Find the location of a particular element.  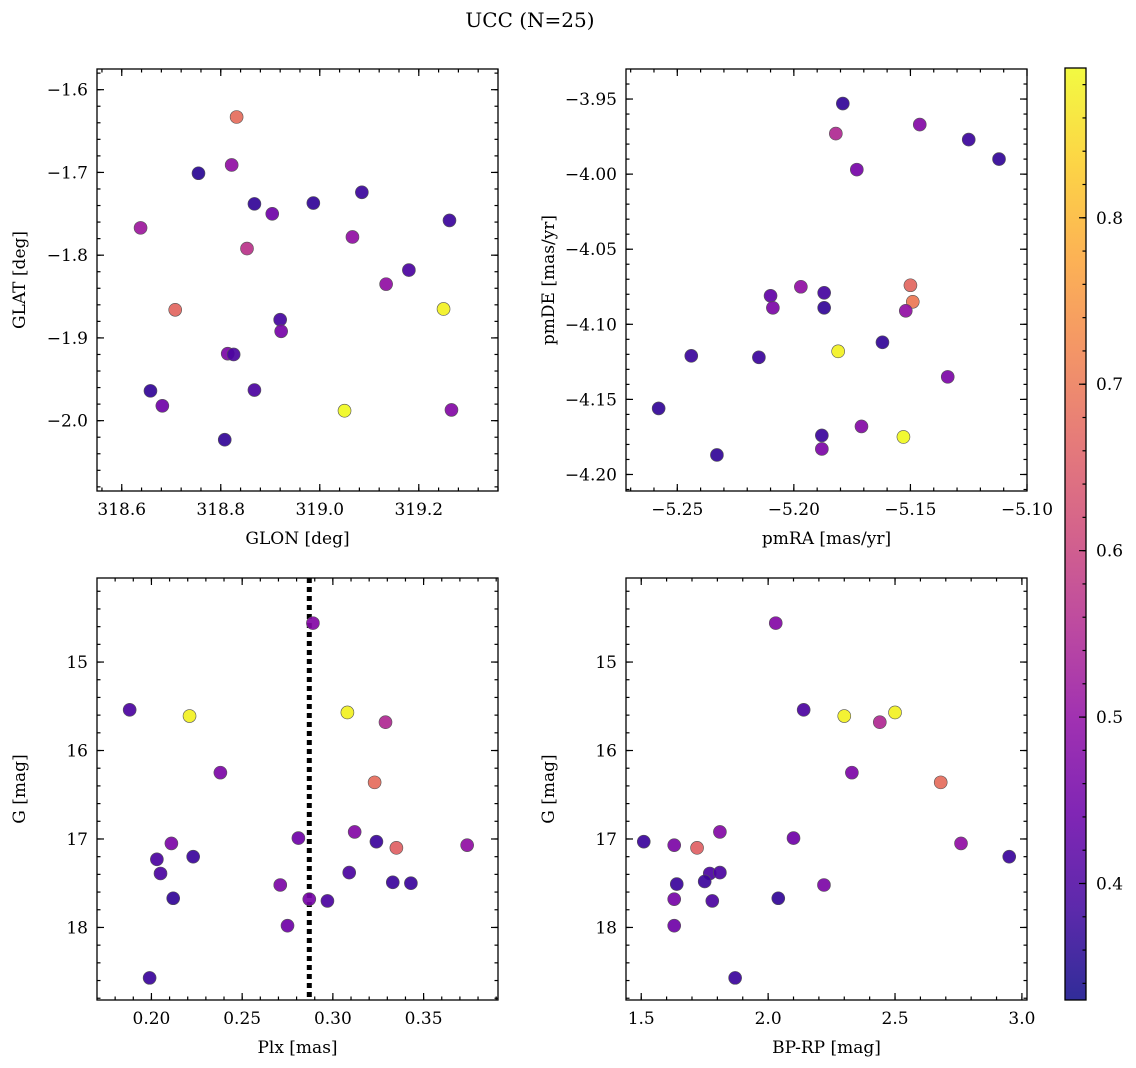

y-tick-label: 15 is located at coordinates (606, 663).